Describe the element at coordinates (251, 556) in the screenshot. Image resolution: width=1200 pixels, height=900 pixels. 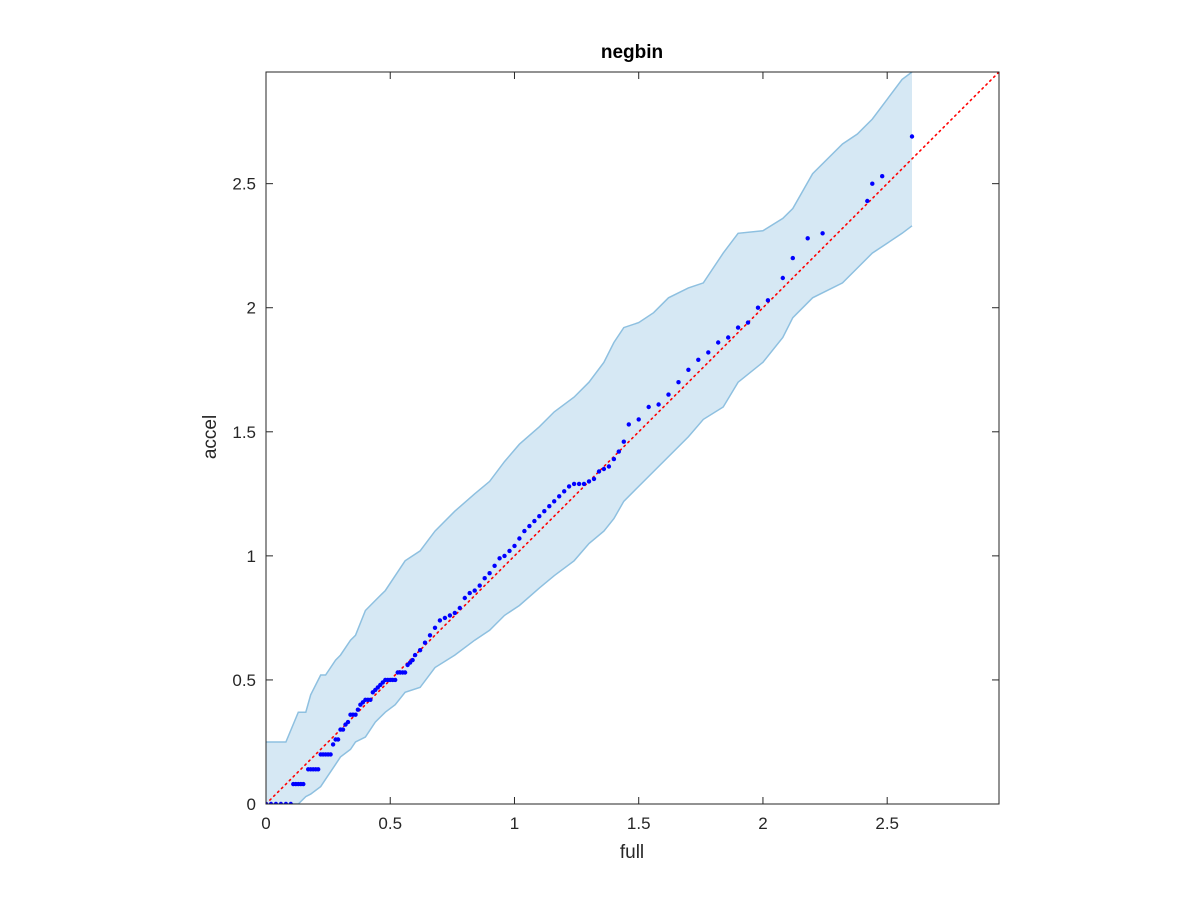
I see `y-tick-label: 1` at that location.